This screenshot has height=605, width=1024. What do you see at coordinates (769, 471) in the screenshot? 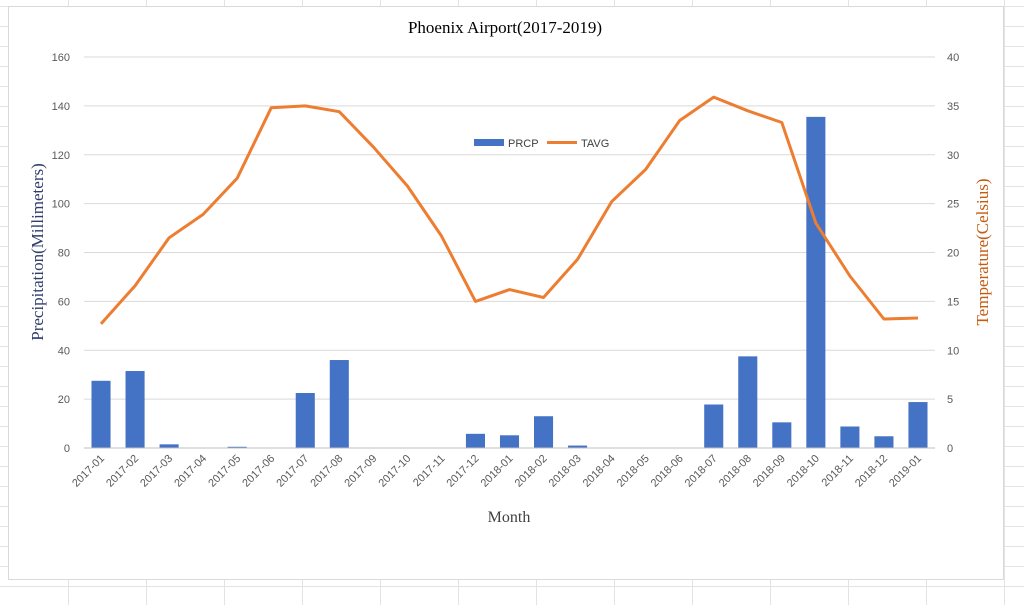
I see `x-tick-label: 2018-09` at bounding box center [769, 471].